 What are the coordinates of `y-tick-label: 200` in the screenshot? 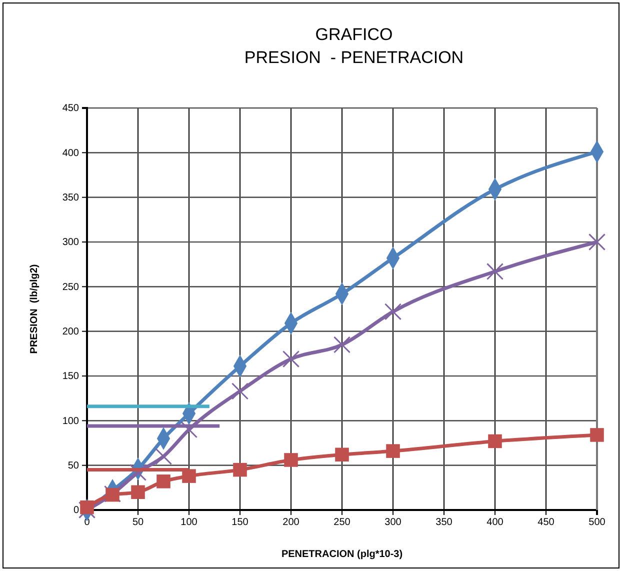 It's located at (71, 332).